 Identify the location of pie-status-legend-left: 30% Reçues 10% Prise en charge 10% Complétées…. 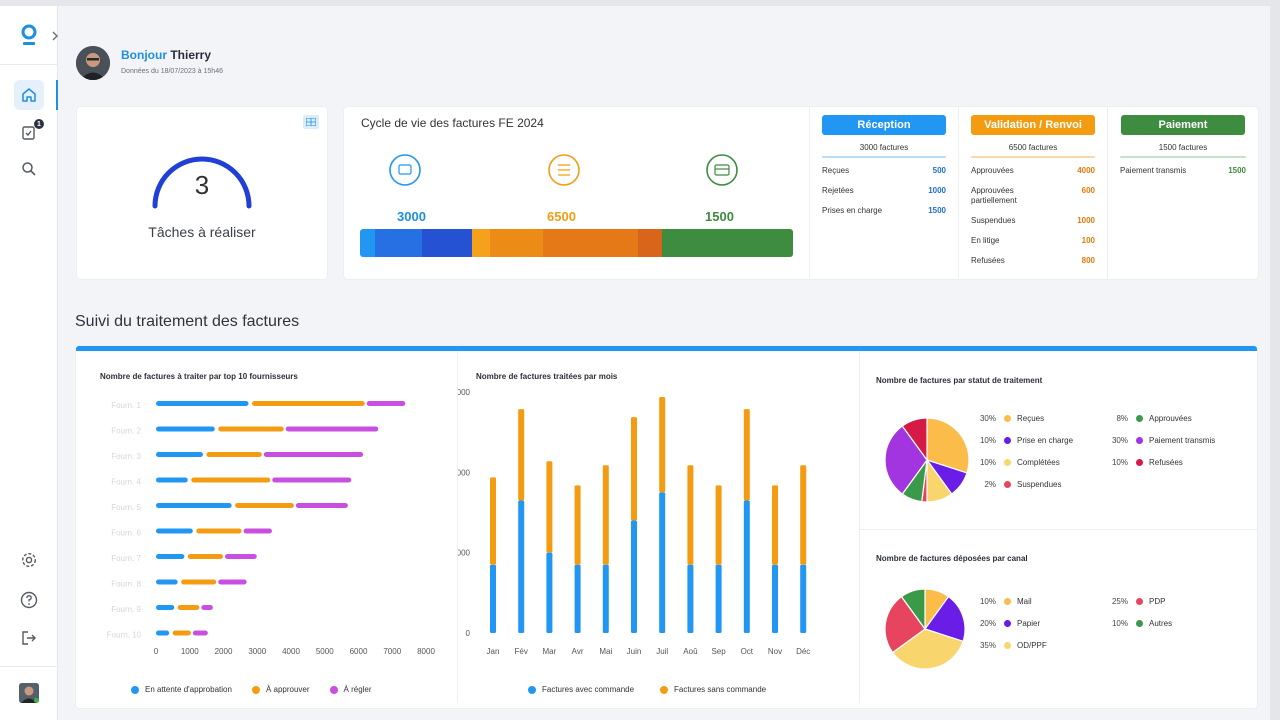
(1023, 451).